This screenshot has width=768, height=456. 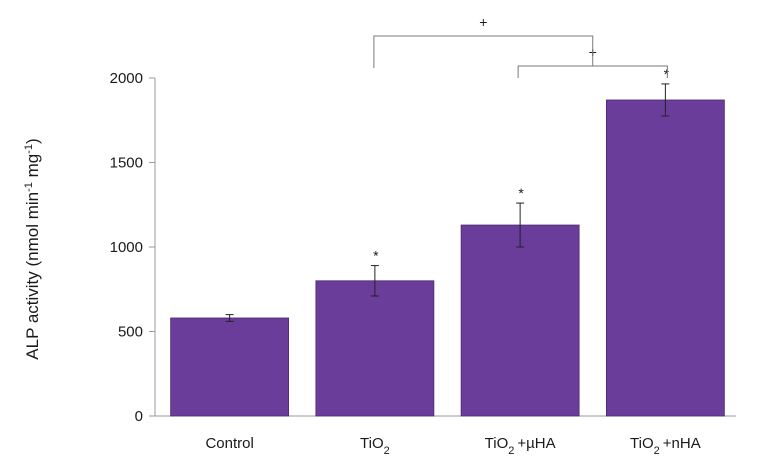 I want to click on y-axis-label: ALP activity (nmol min-1 mg-1), so click(x=32, y=248).